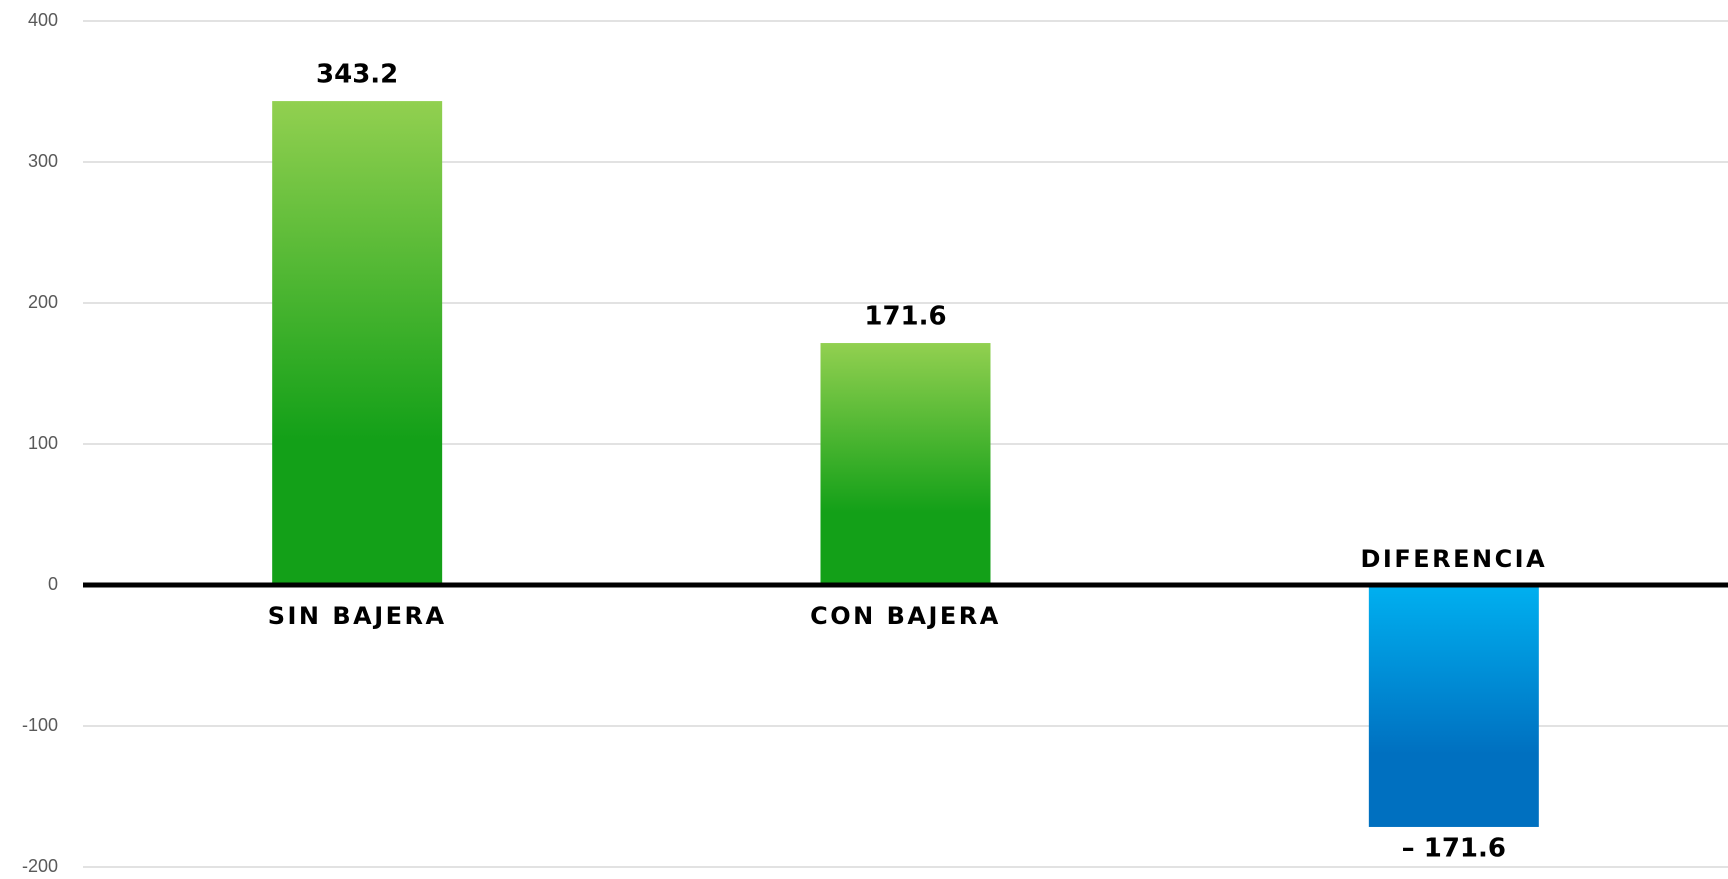  What do you see at coordinates (1454, 848) in the screenshot?
I see `value-label: – 171.6` at bounding box center [1454, 848].